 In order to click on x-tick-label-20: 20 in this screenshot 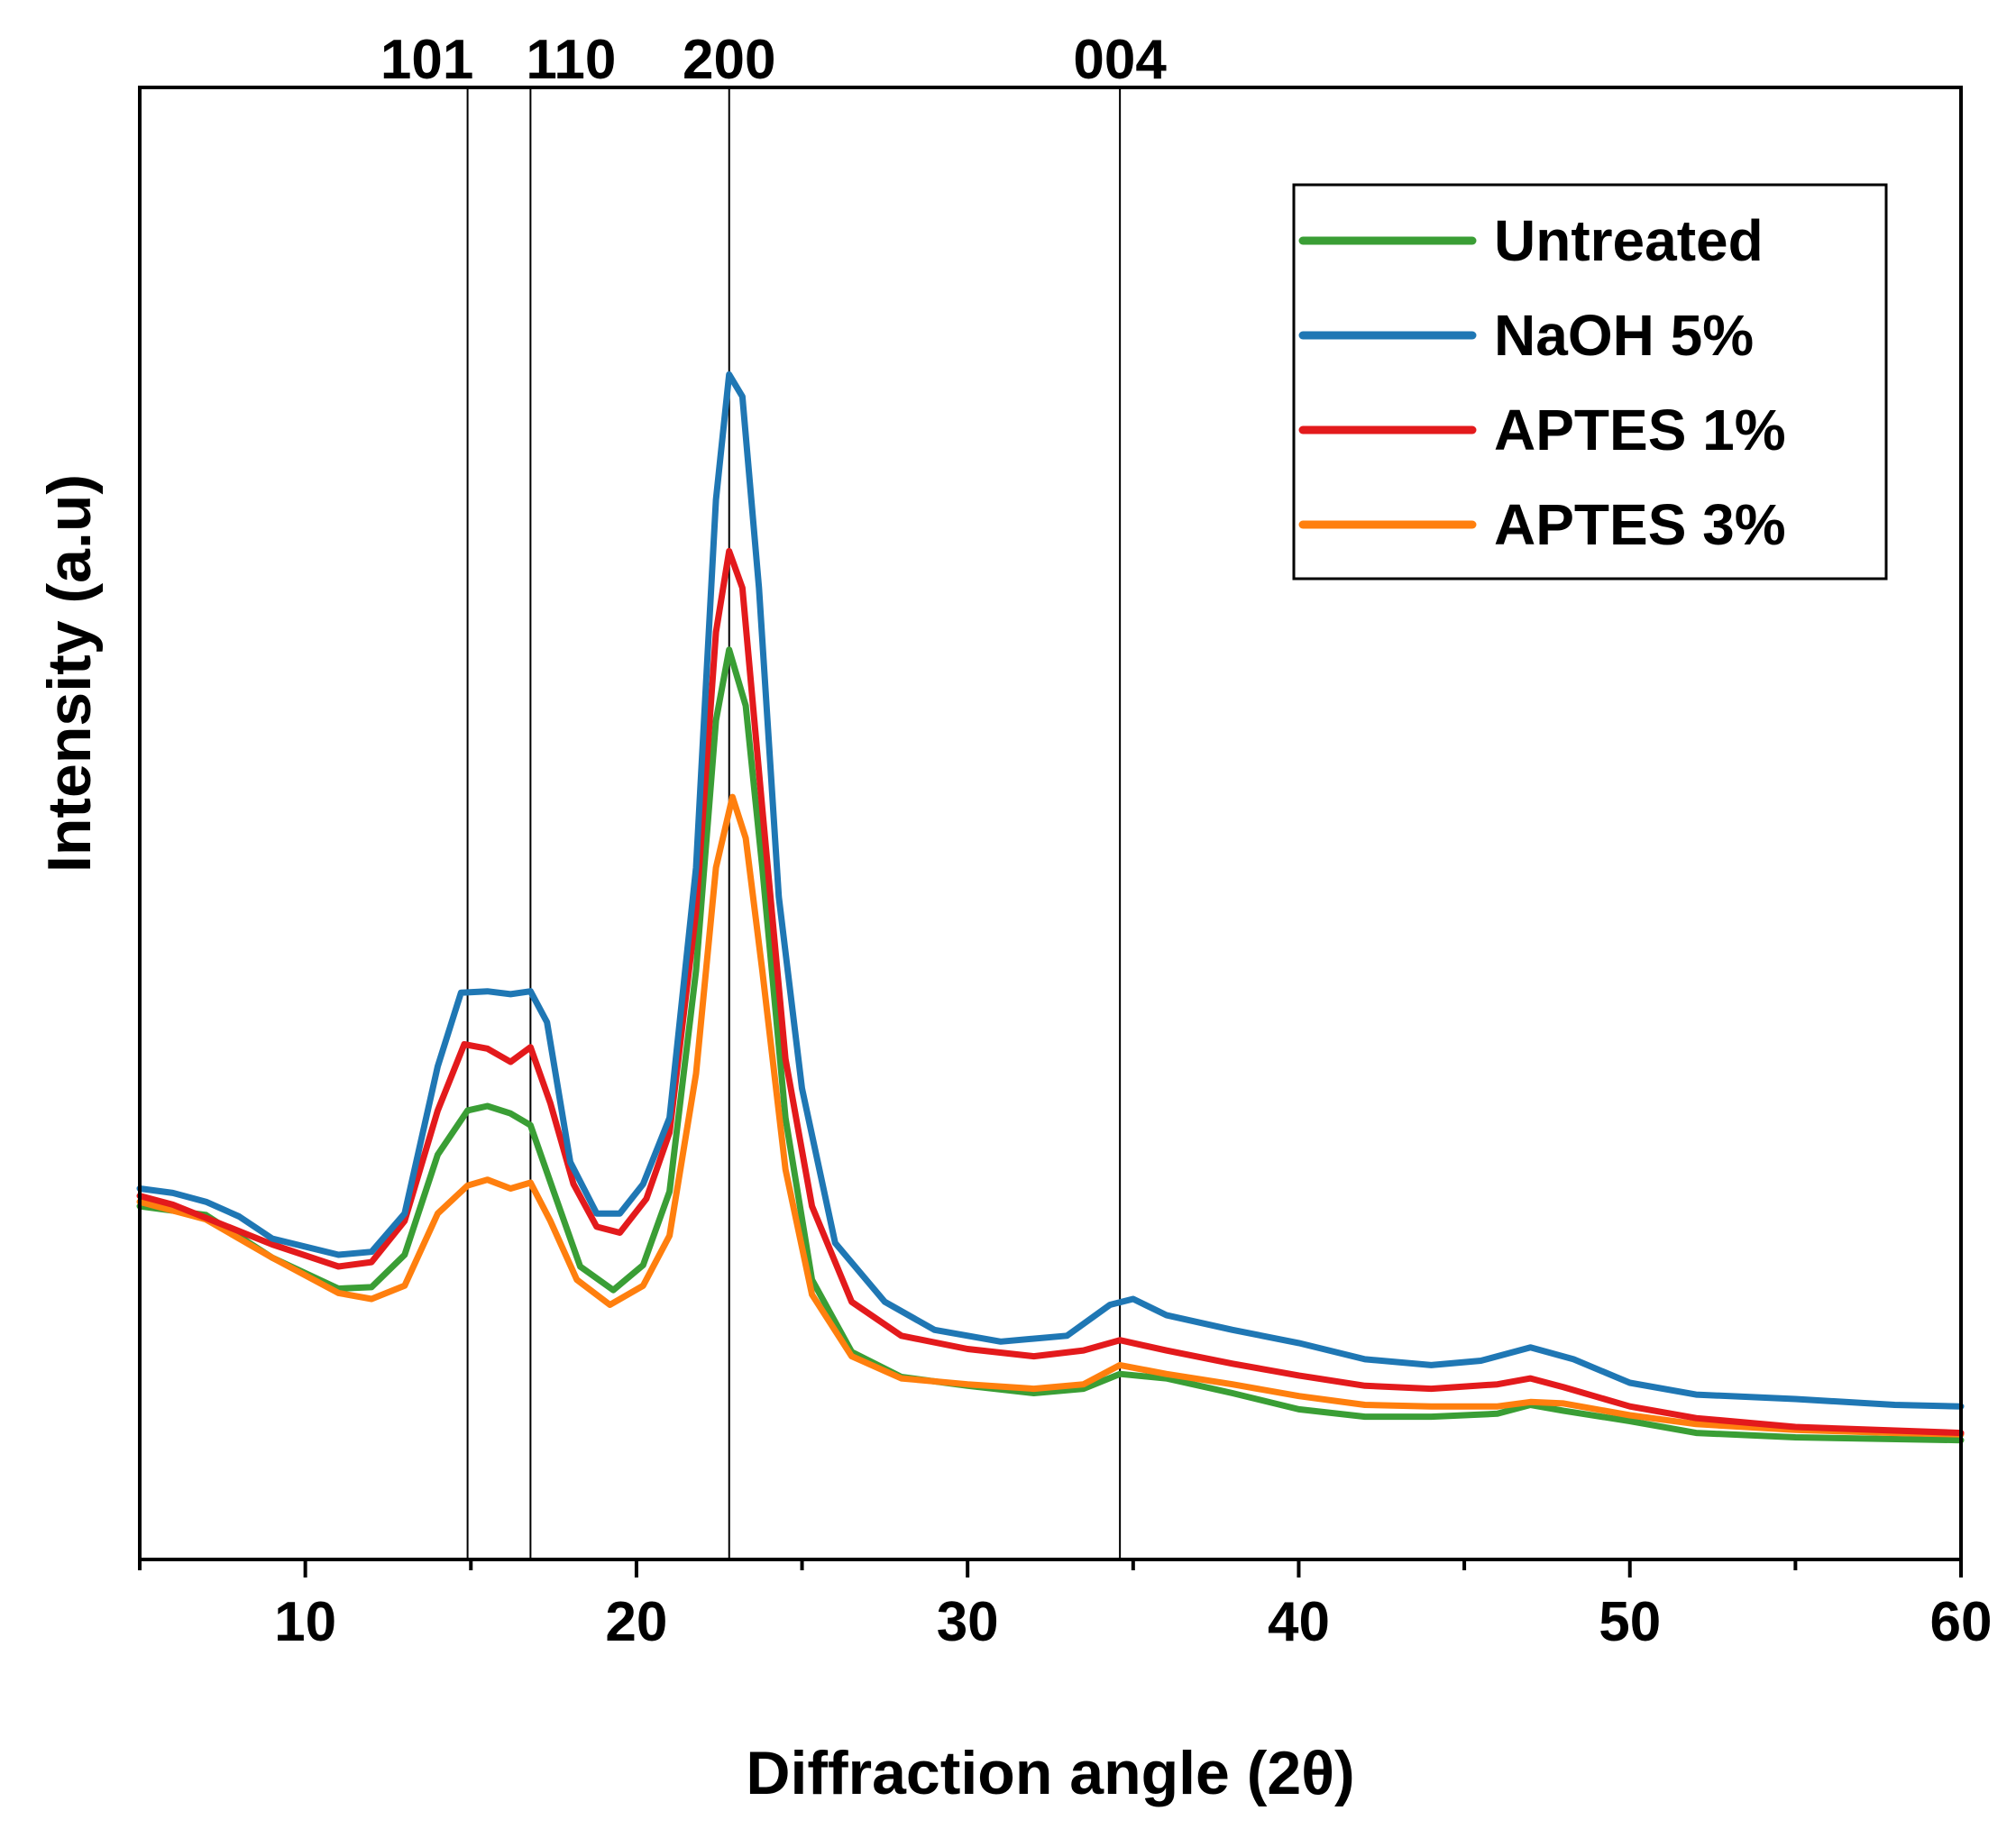, I will do `click(636, 1622)`.